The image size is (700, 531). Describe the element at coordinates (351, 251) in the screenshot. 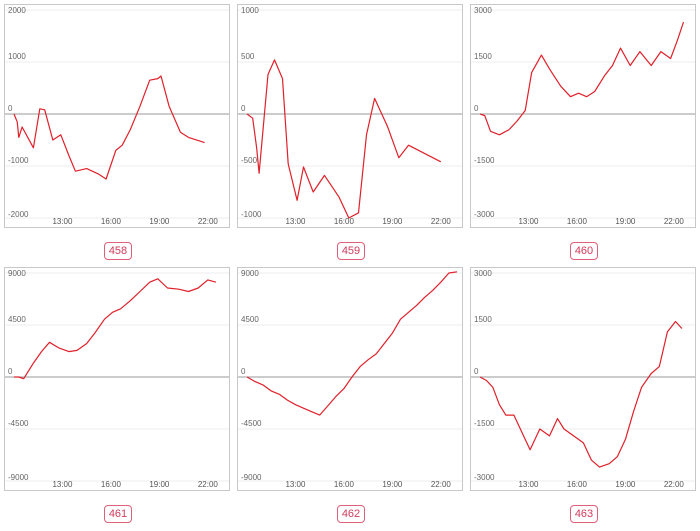

I see `chart-id-badge: 459` at that location.